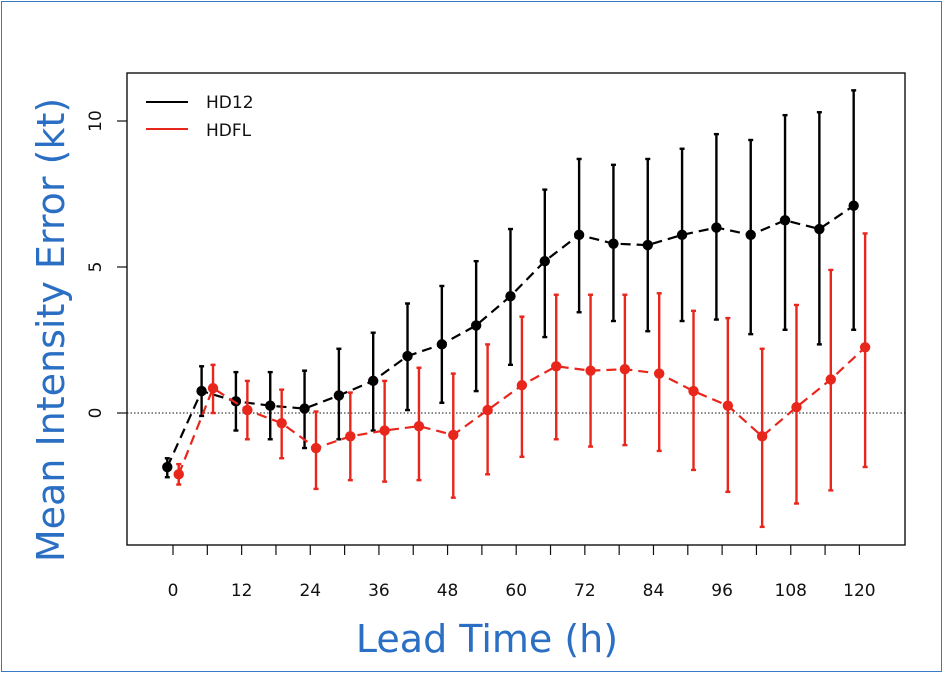 This screenshot has height=675, width=945. What do you see at coordinates (487, 639) in the screenshot?
I see `x-axis-title: Lead Time (h)` at bounding box center [487, 639].